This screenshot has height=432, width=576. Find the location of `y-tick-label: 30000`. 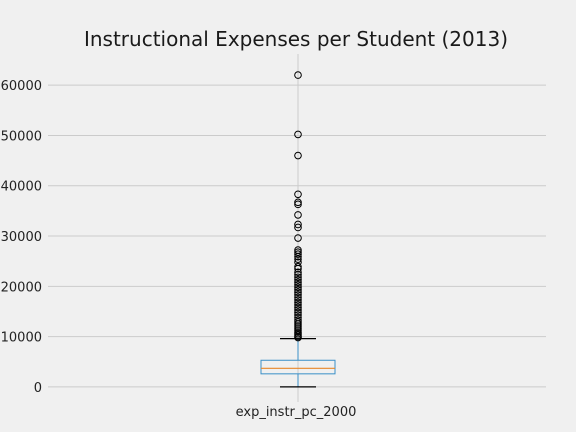

y-tick-label: 30000 is located at coordinates (21, 237).